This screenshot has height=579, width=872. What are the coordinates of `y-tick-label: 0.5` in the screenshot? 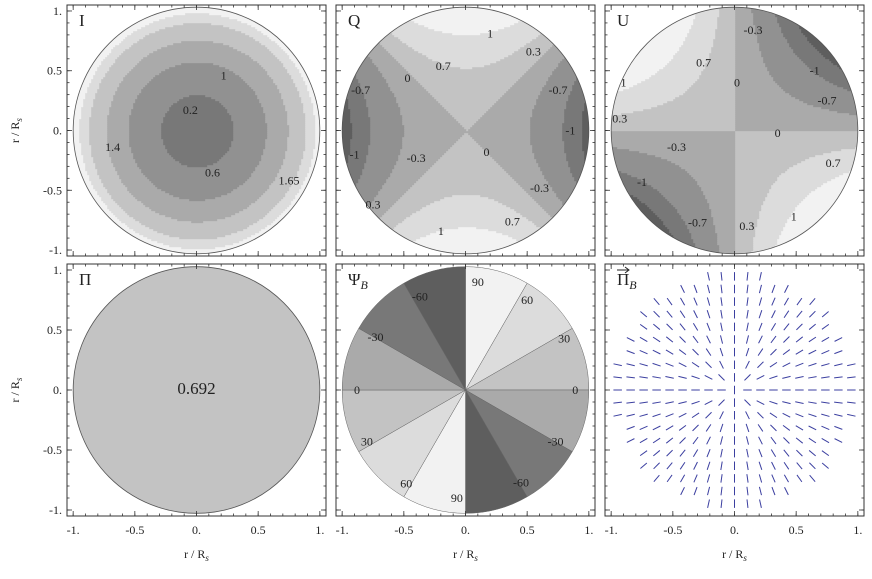 It's located at (54, 71).